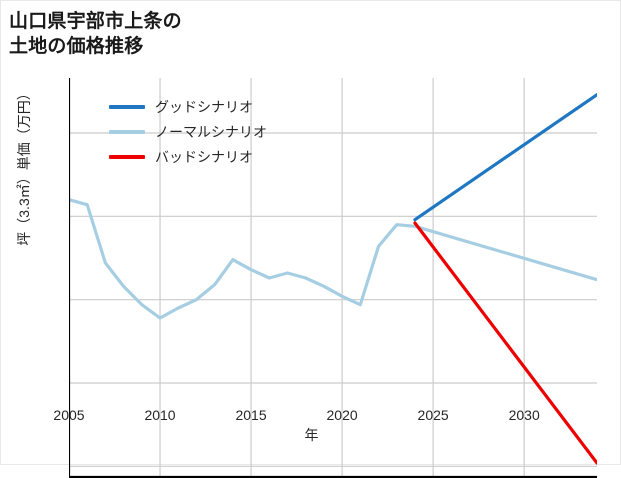  I want to click on x-tick-label: 2015, so click(251, 415).